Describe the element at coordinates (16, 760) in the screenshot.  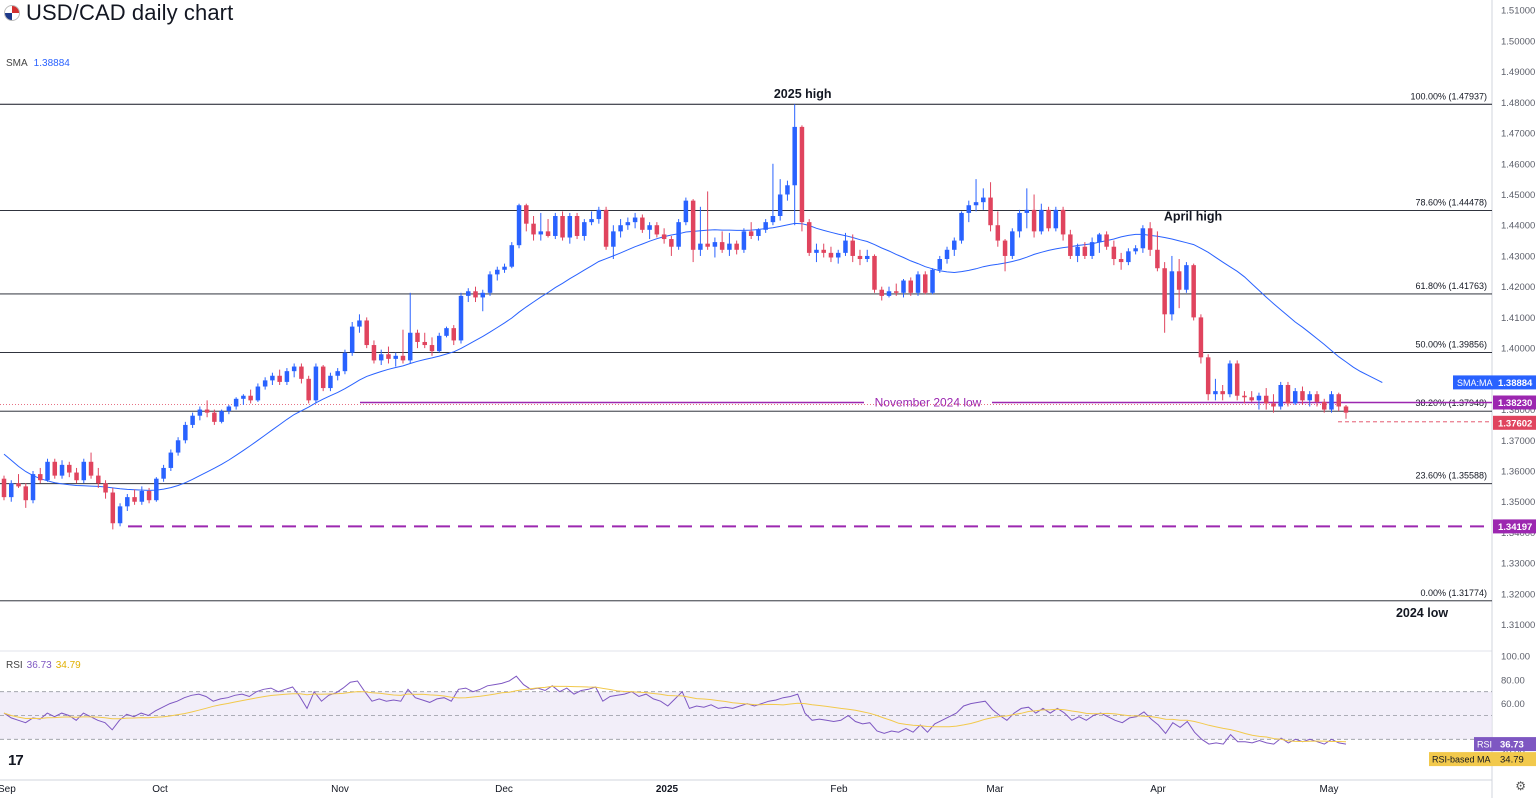
I see `tradingview-logo-icon: 17` at that location.